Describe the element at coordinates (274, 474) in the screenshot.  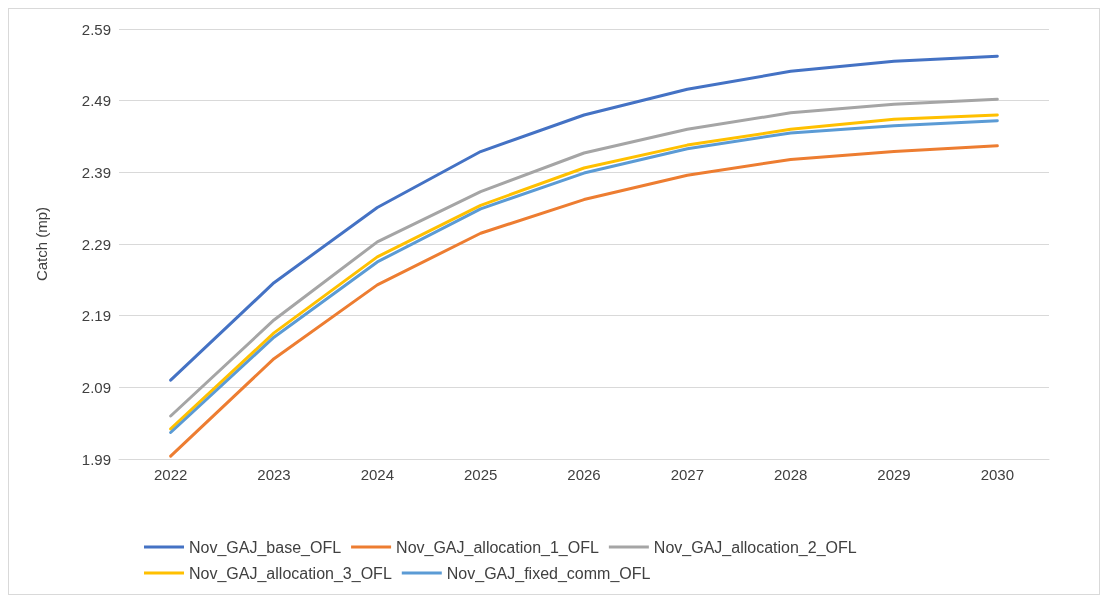
I see `x-tick-label: 2023` at that location.